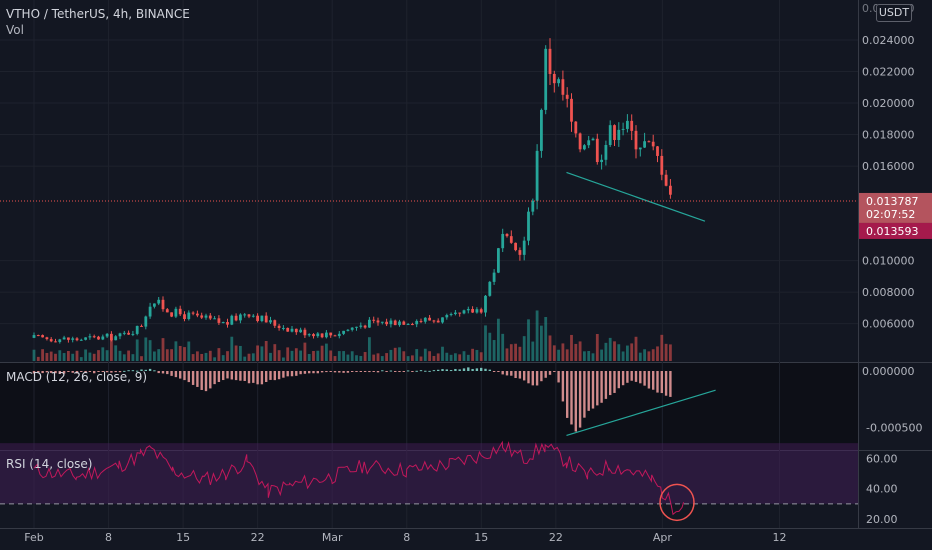  Describe the element at coordinates (894, 428) in the screenshot. I see `macd-tick-label: -0.000500` at that location.